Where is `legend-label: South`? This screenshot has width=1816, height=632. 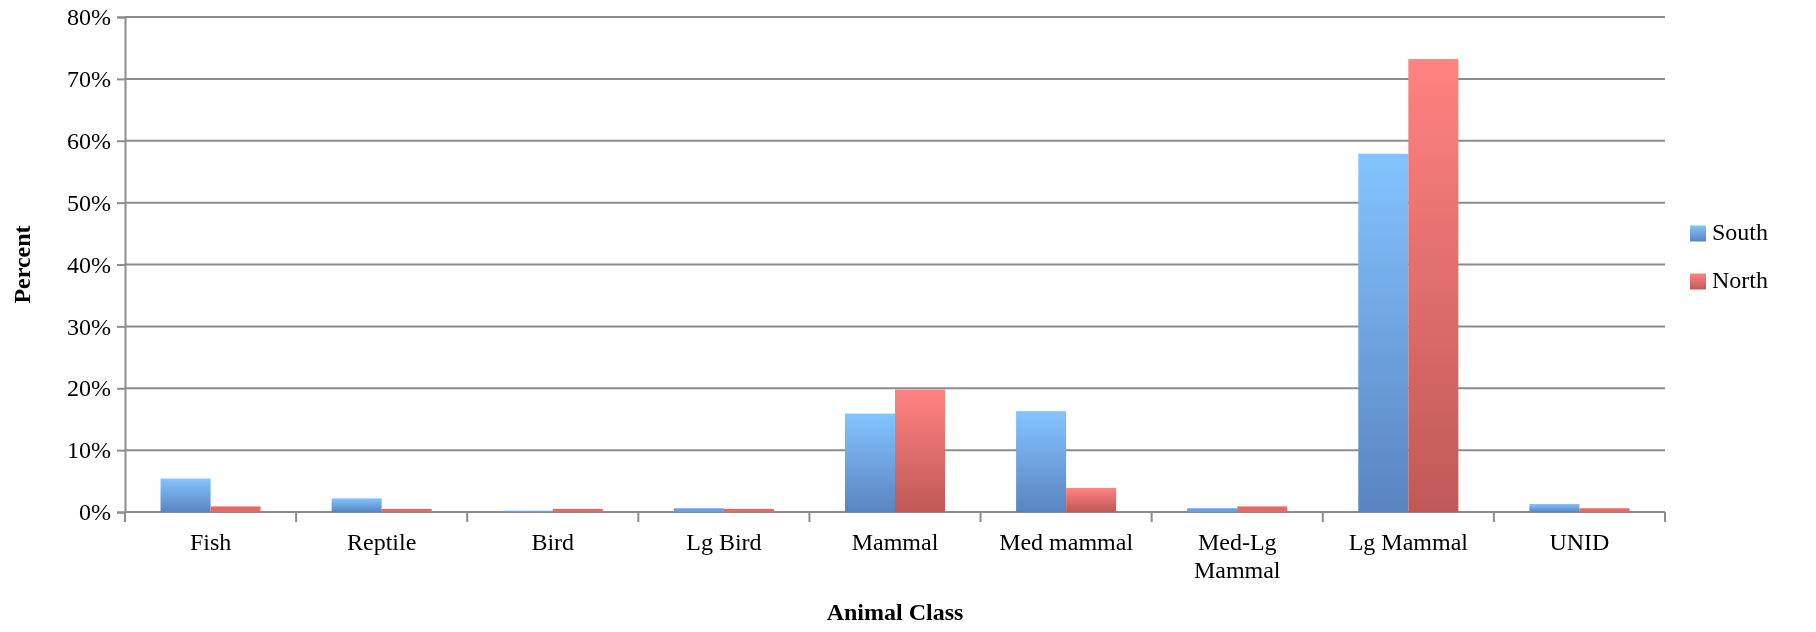
legend-label: South is located at coordinates (1740, 231).